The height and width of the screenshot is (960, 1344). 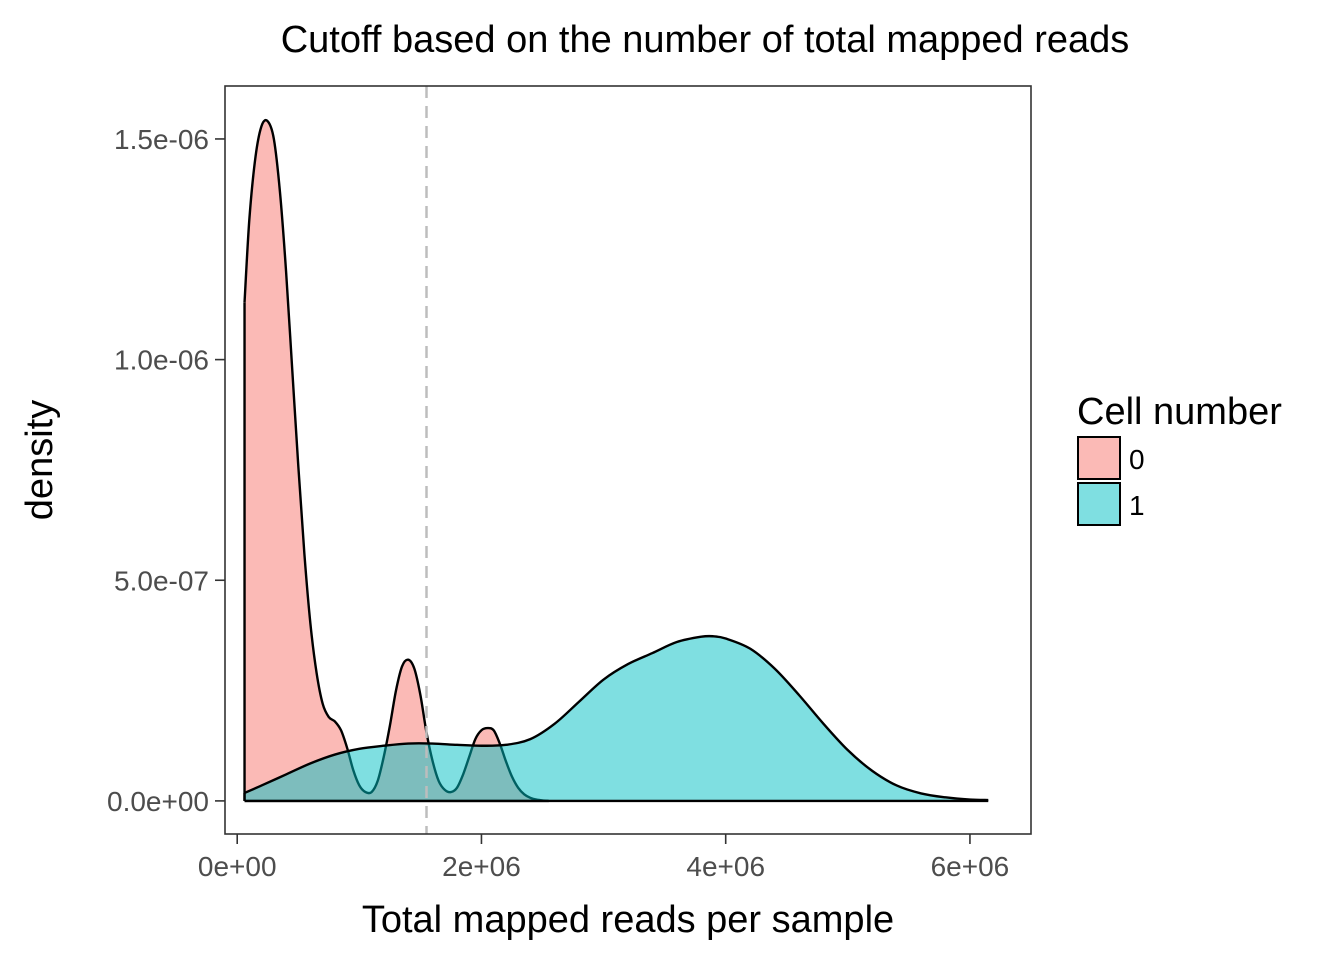 What do you see at coordinates (166, 470) in the screenshot?
I see `y-axis: 0.0e+00 5.0e-07 1.0e-06 1.5e-06` at bounding box center [166, 470].